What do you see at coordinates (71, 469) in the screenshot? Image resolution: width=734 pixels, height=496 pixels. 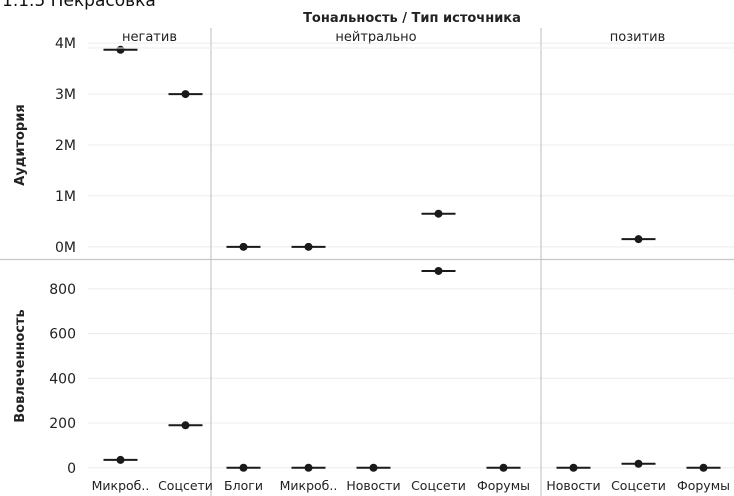 I see `y-tick-label: 0` at bounding box center [71, 469].